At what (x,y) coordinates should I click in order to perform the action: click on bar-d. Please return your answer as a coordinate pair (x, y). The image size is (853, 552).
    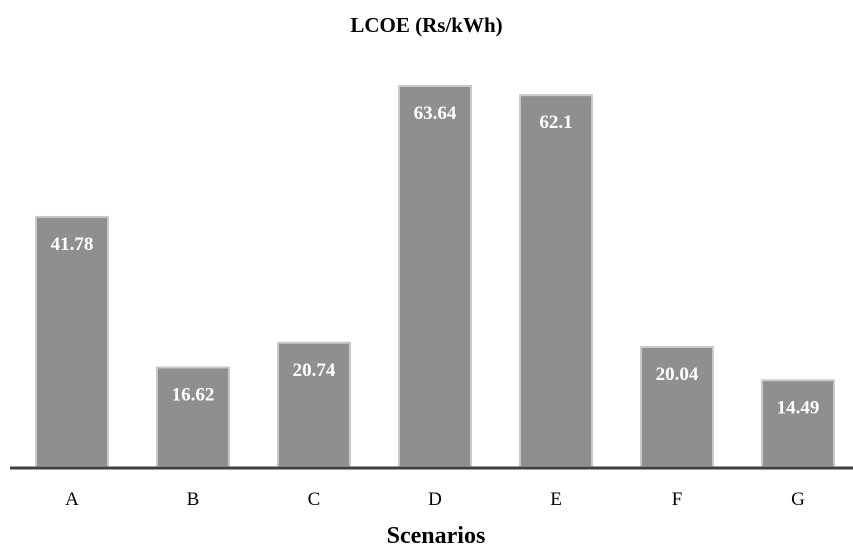
    Looking at the image, I should click on (435, 276).